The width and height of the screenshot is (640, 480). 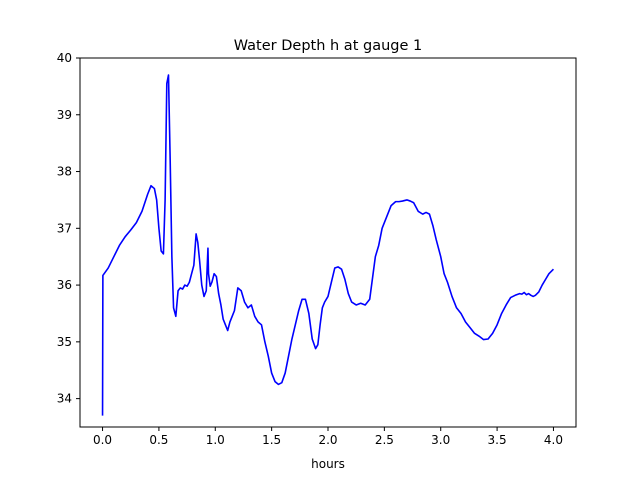 What do you see at coordinates (64, 115) in the screenshot?
I see `y-tick-label: 39` at bounding box center [64, 115].